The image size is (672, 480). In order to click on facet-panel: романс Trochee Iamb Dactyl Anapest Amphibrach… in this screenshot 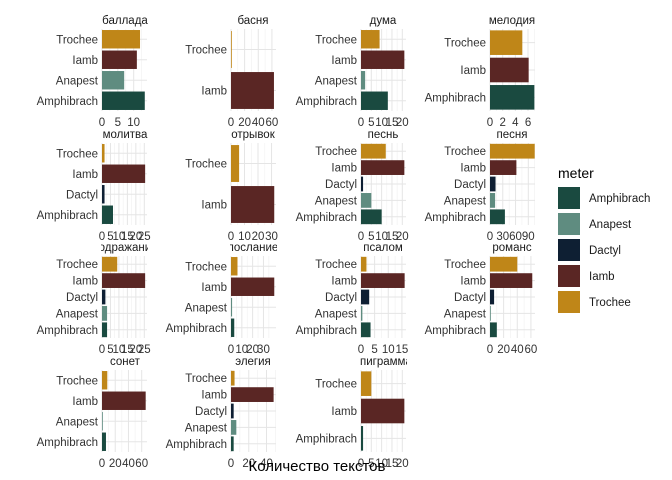, I will do `click(481, 299)`.